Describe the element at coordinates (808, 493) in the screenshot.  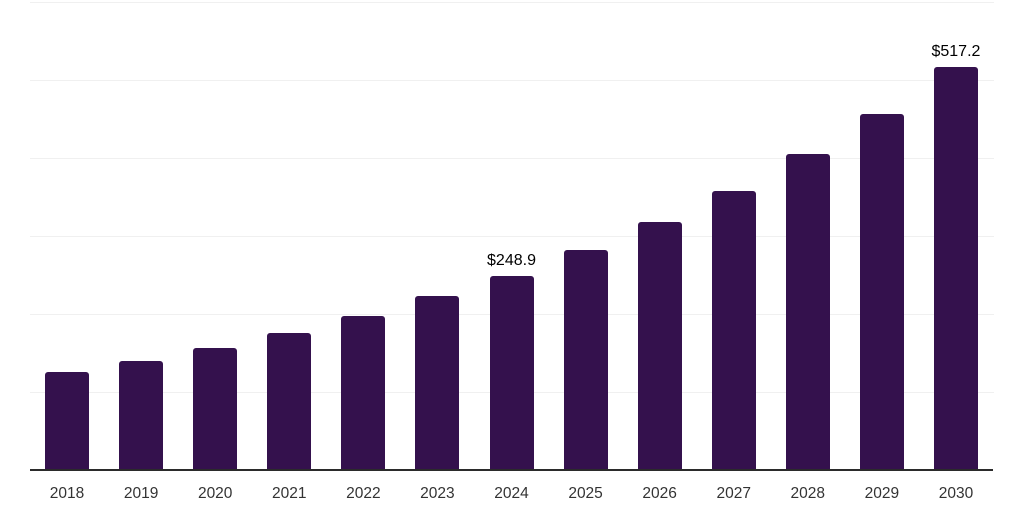
I see `x-tick-label-2028: 2028` at that location.